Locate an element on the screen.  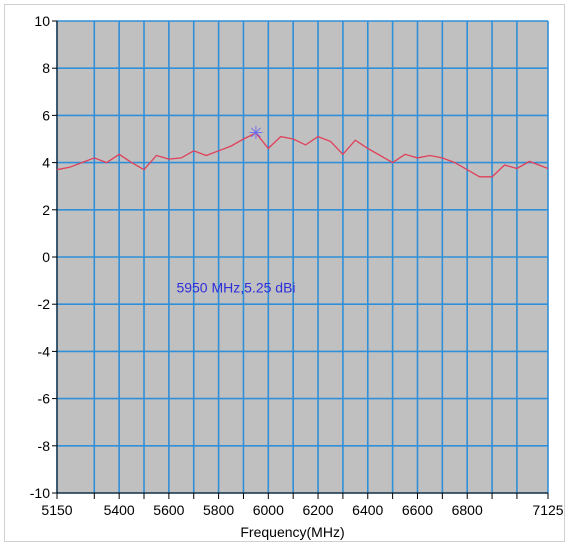
x-tick-label: 6200 is located at coordinates (317, 510).